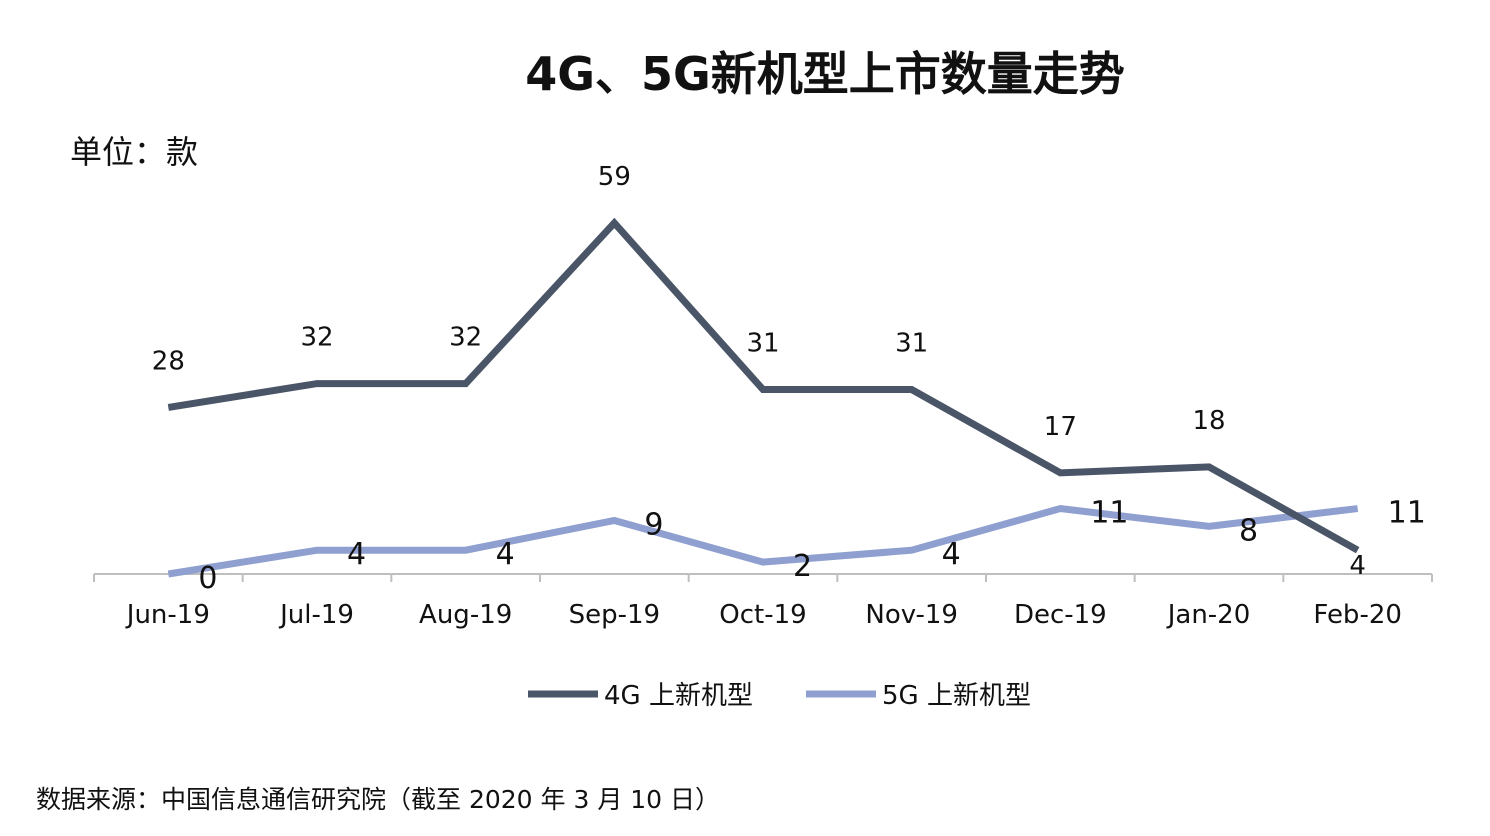 The image size is (1490, 836). Describe the element at coordinates (465, 615) in the screenshot. I see `x-tick-label: Aug-19` at that location.